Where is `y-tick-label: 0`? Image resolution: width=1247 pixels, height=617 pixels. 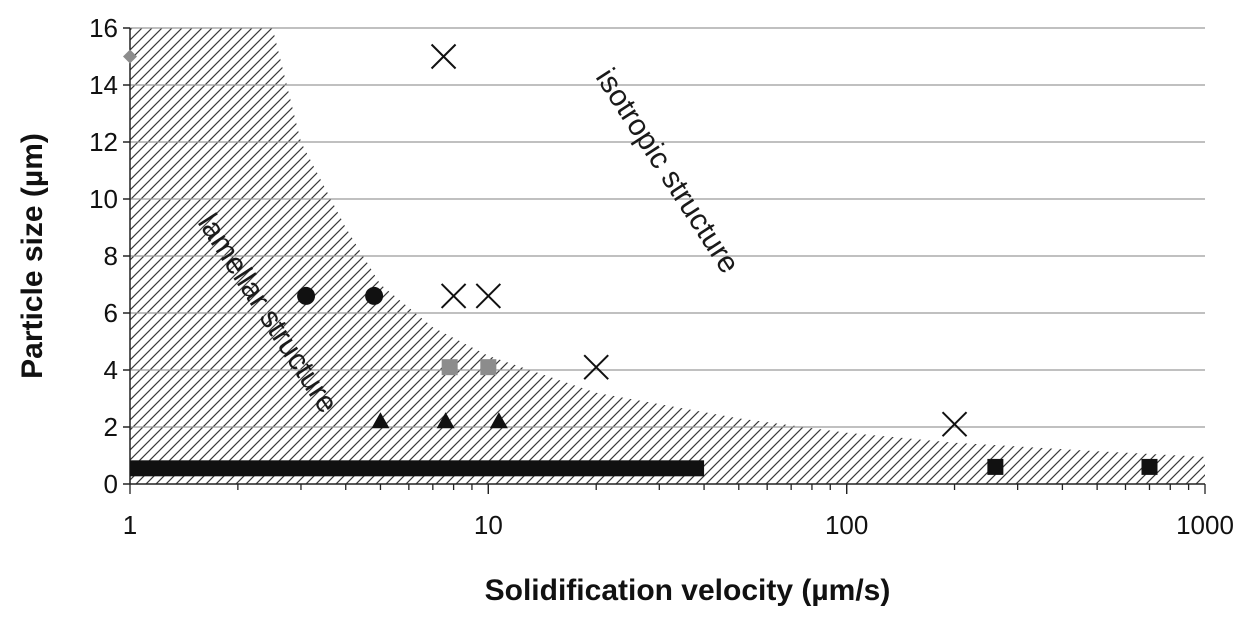 y-tick-label: 0 is located at coordinates (111, 484).